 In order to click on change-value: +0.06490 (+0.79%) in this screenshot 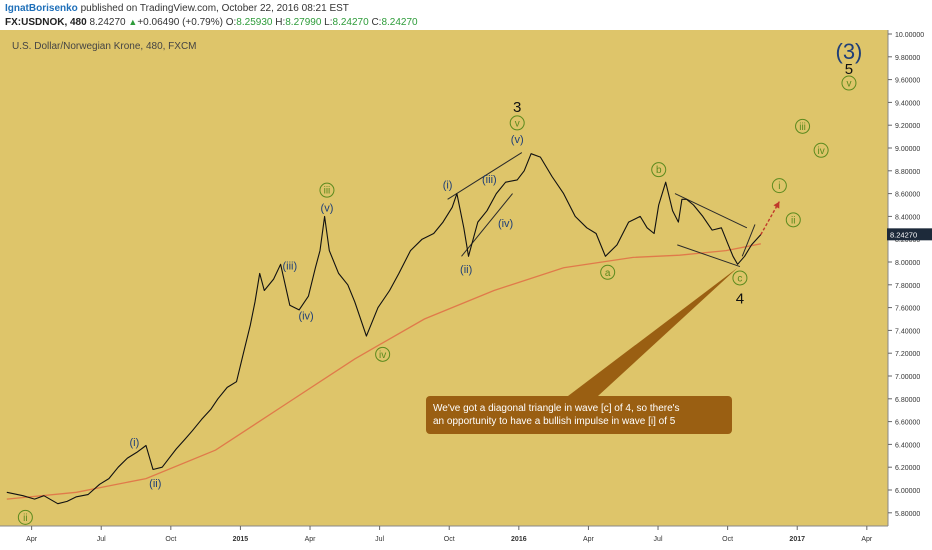, I will do `click(180, 22)`.